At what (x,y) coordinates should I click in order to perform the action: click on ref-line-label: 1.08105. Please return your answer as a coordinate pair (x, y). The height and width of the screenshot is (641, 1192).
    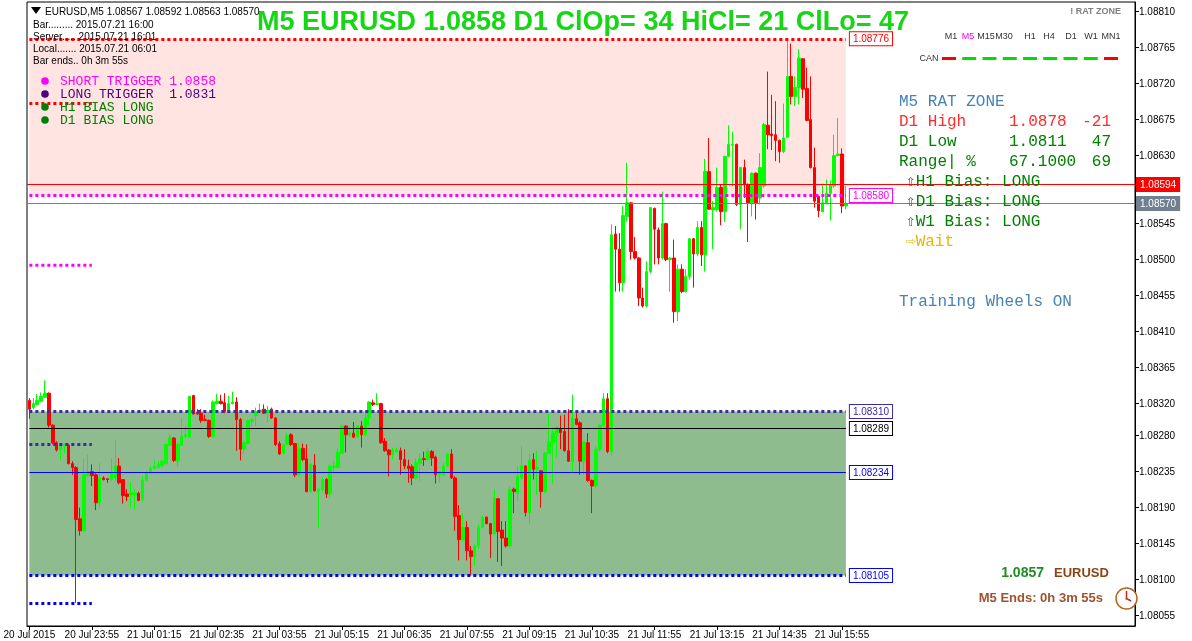
    Looking at the image, I should click on (871, 576).